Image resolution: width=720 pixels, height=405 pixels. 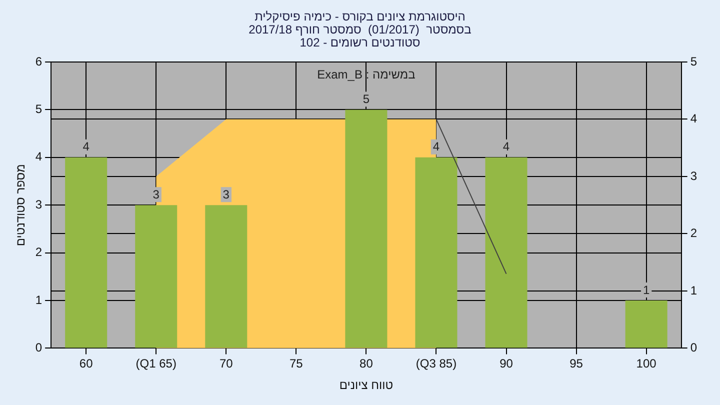 I want to click on x-tick-label: 100, so click(x=646, y=363).